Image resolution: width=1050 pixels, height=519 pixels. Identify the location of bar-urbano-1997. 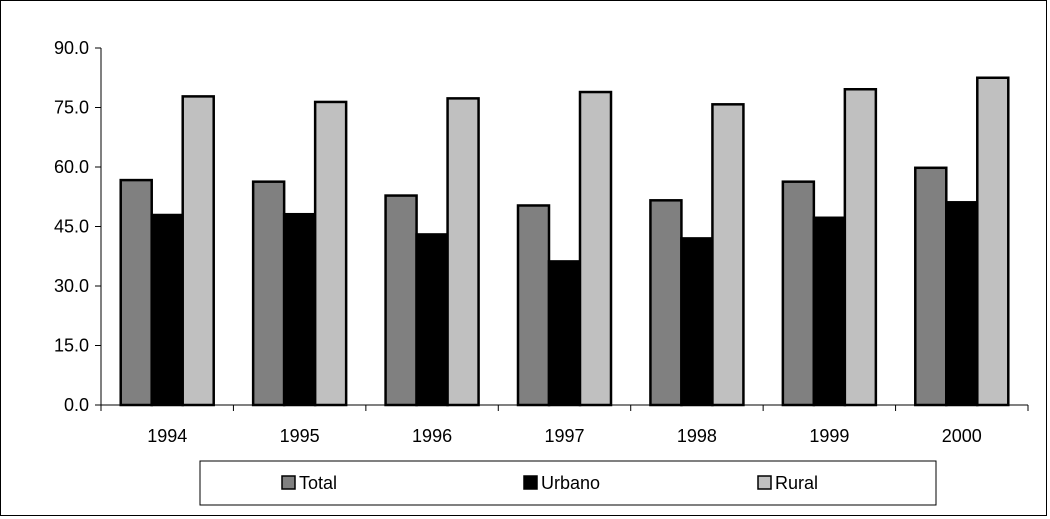
(564, 333).